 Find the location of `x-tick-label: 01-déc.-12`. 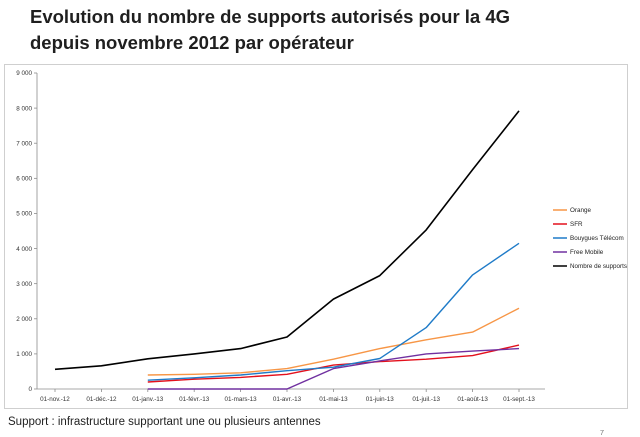

x-tick-label: 01-déc.-12 is located at coordinates (101, 399).